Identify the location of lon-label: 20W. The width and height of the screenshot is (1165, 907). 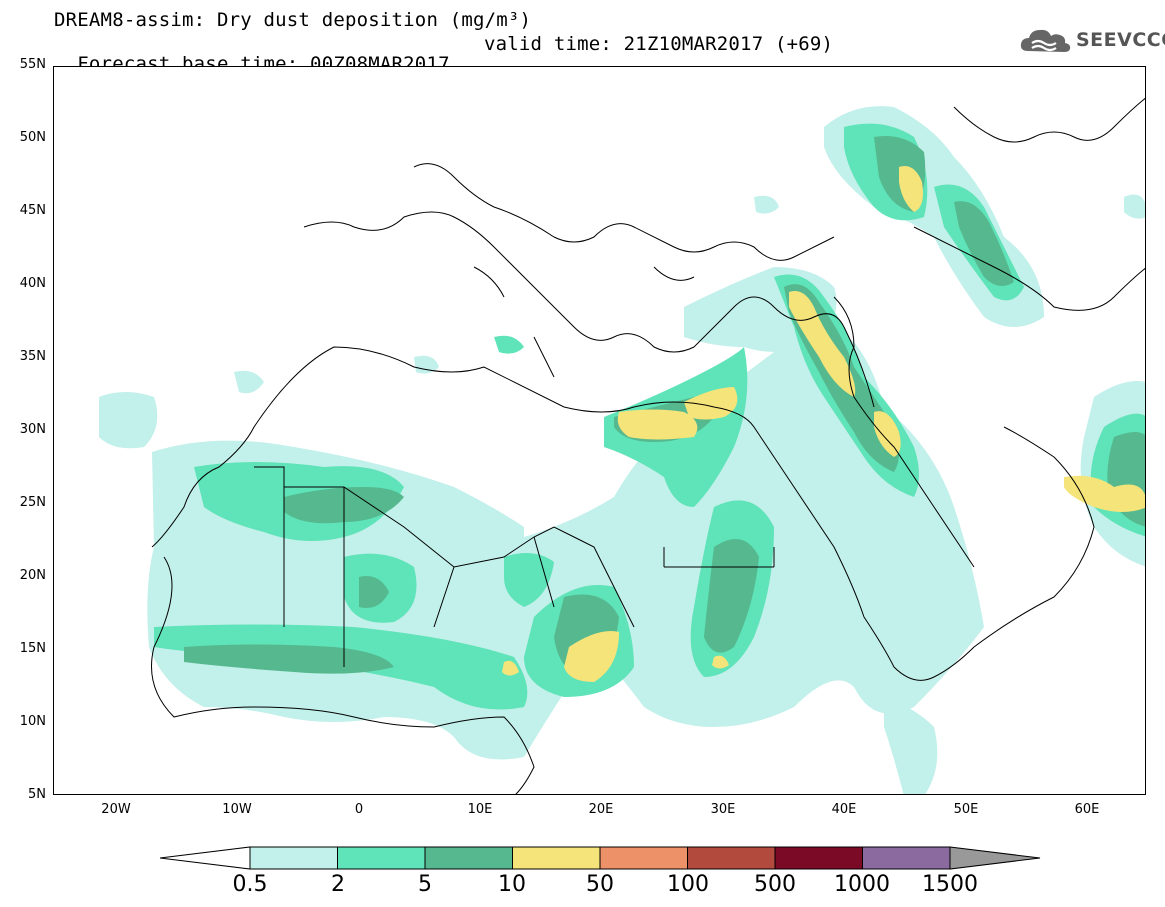
(116, 809).